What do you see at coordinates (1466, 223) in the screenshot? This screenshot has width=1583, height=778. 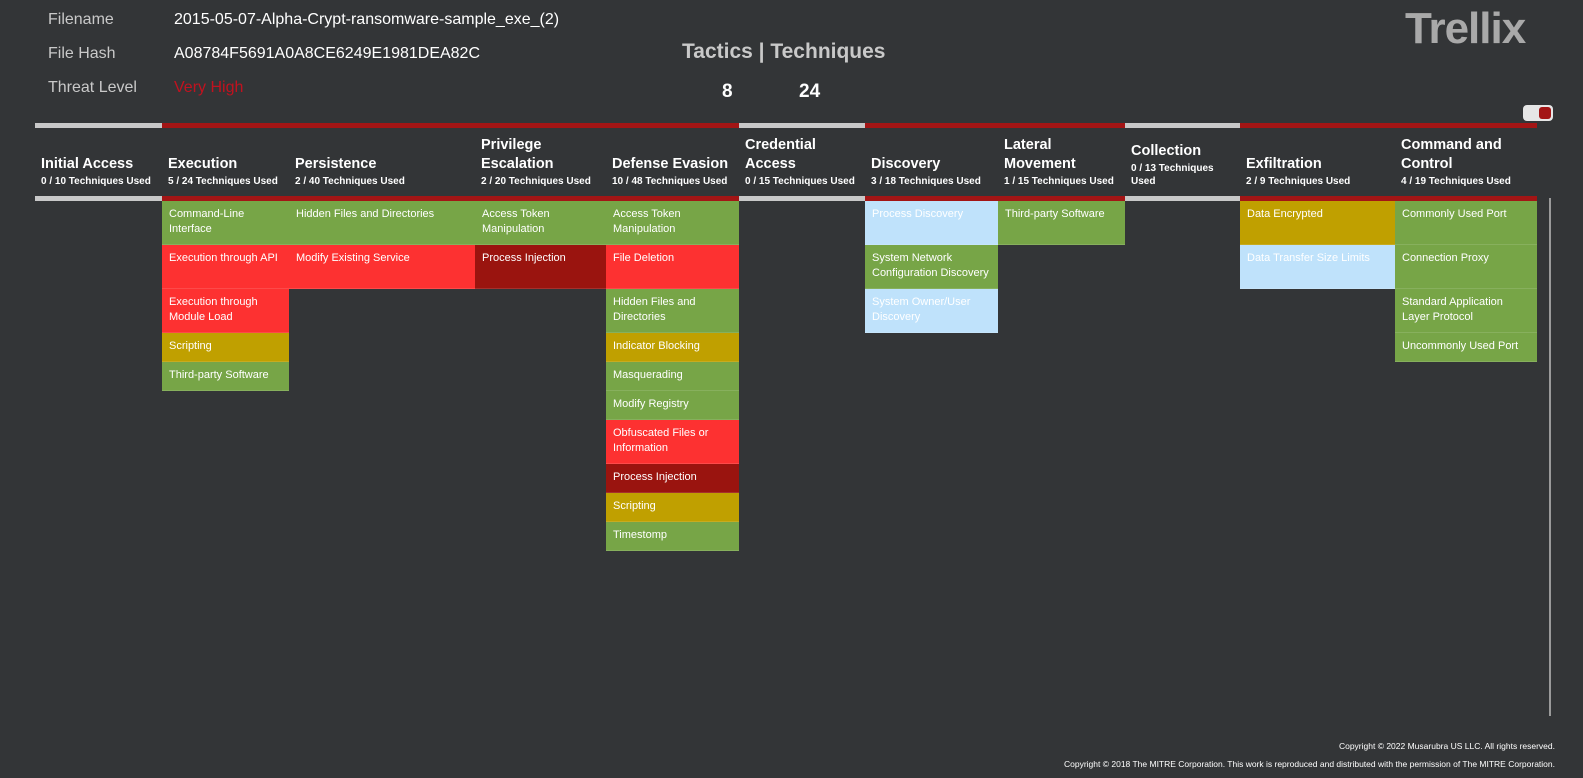 I see `technique-cell: Commonly Used Port` at bounding box center [1466, 223].